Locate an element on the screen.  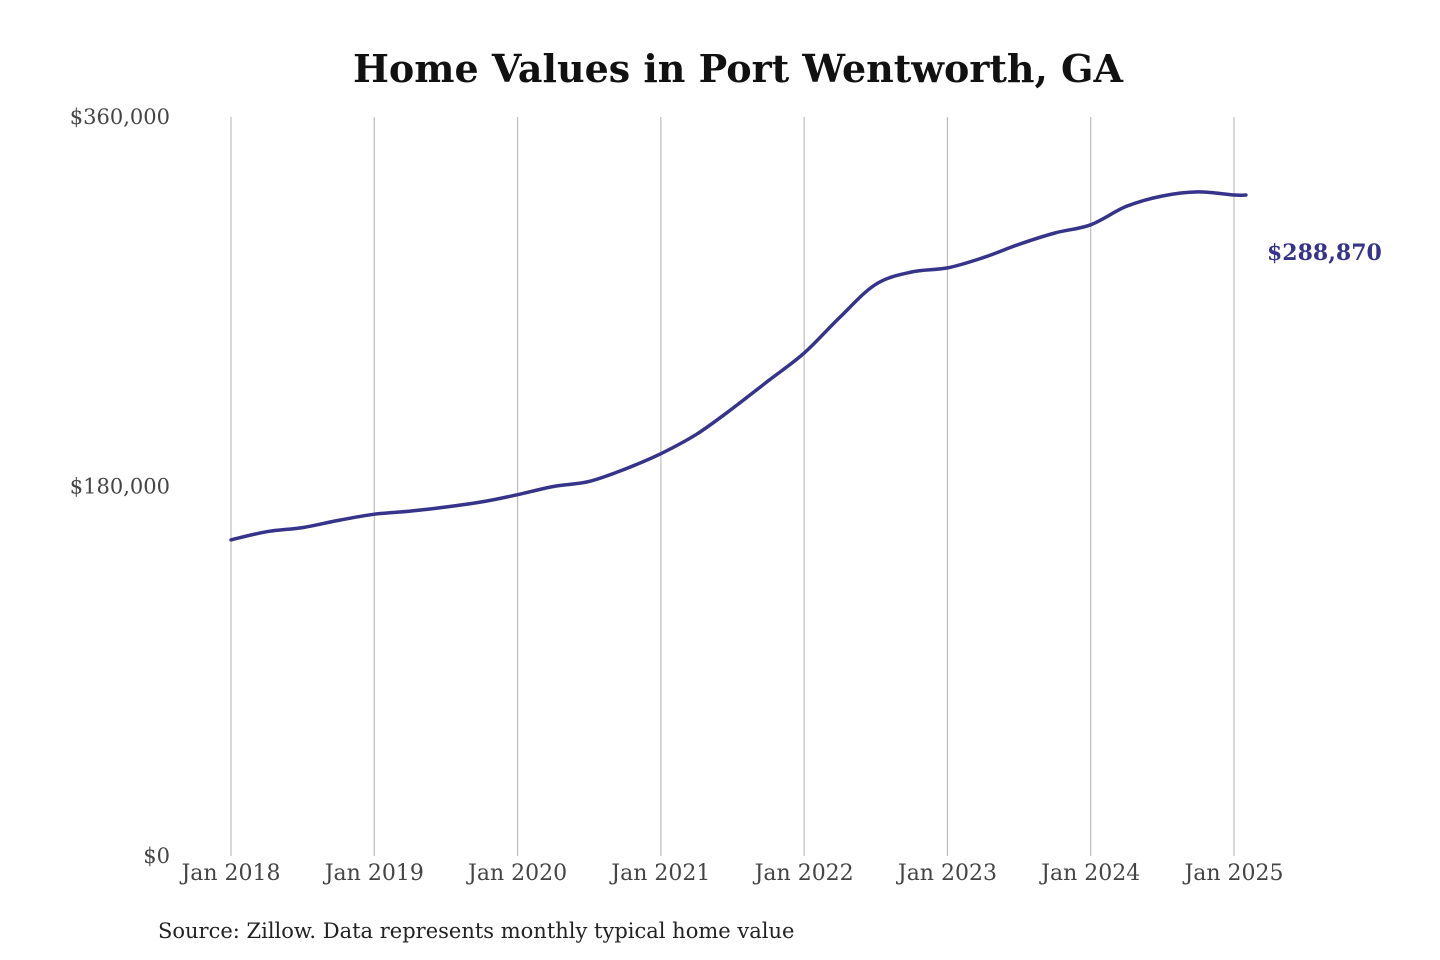
y-tick-label: $180,000 is located at coordinates (120, 487).